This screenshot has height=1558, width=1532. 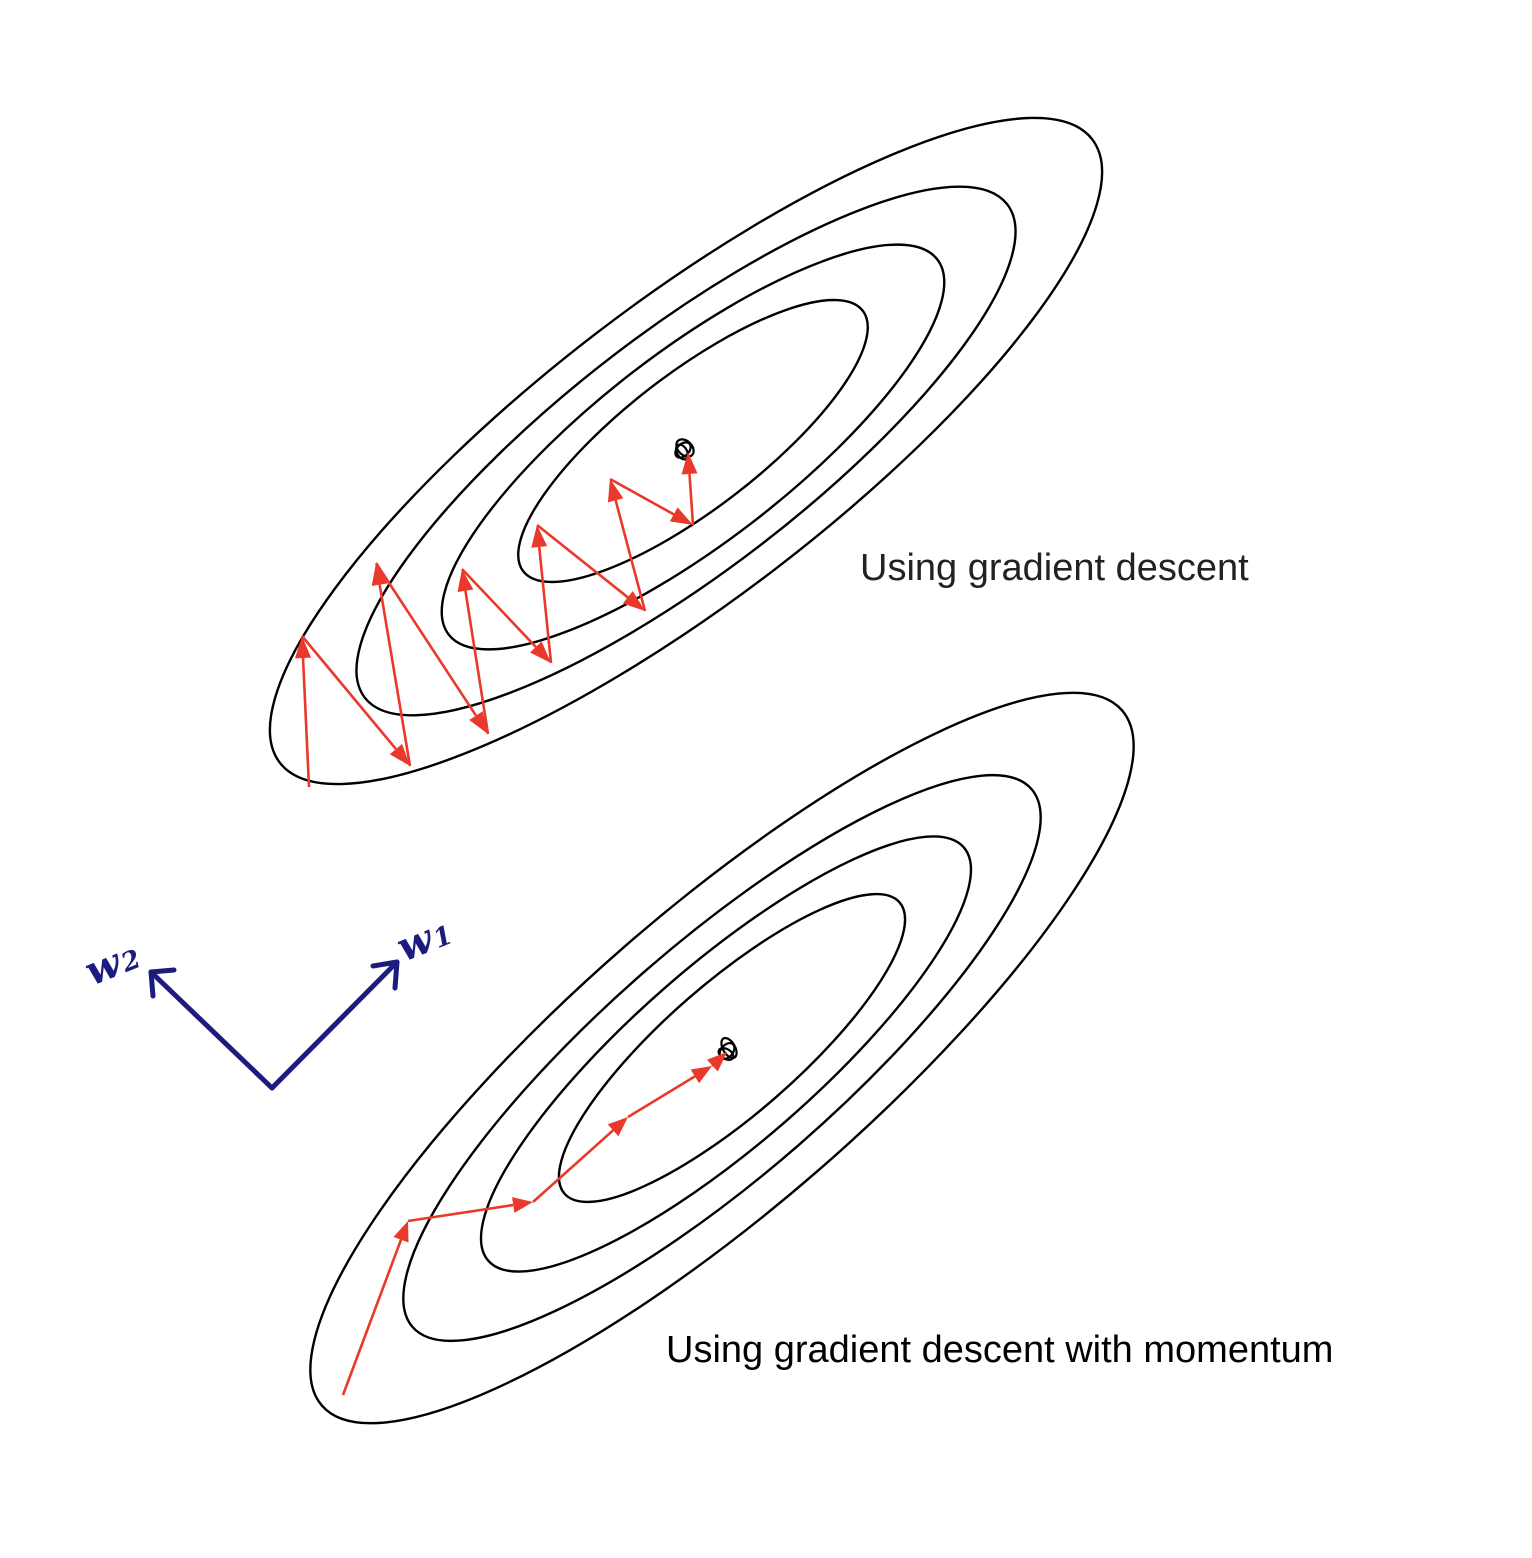 I want to click on gd-step-8-arrowhead, so click(x=633, y=601).